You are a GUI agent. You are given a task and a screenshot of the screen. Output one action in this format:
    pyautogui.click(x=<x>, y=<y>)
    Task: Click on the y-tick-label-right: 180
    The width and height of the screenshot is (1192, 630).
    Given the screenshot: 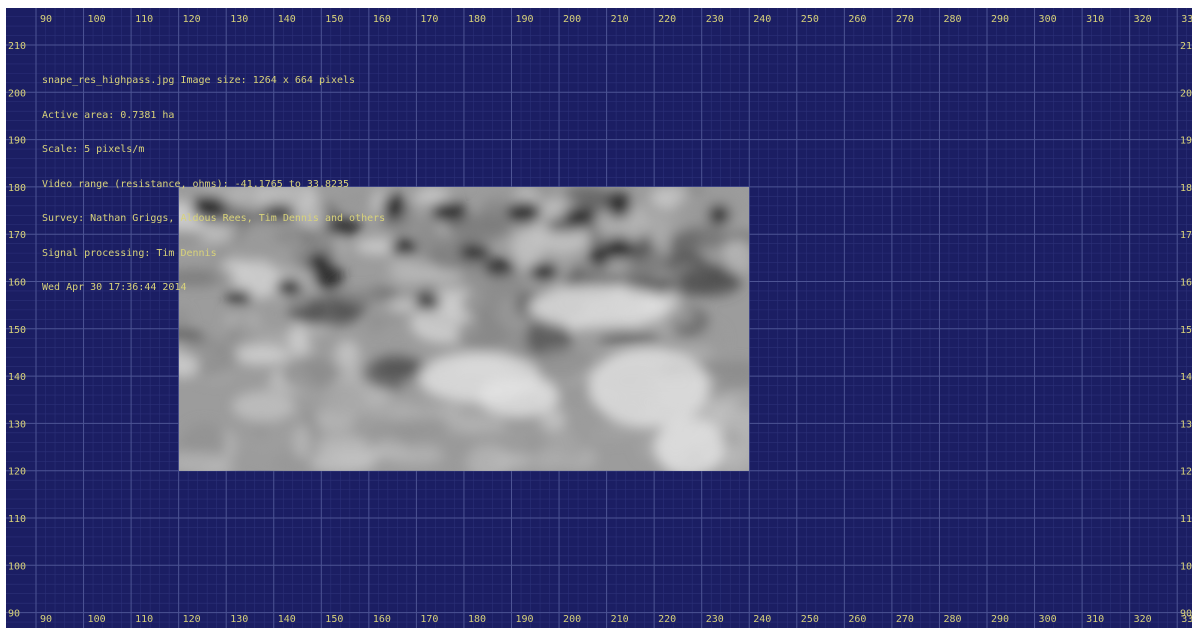 What is the action you would take?
    pyautogui.click(x=1186, y=188)
    